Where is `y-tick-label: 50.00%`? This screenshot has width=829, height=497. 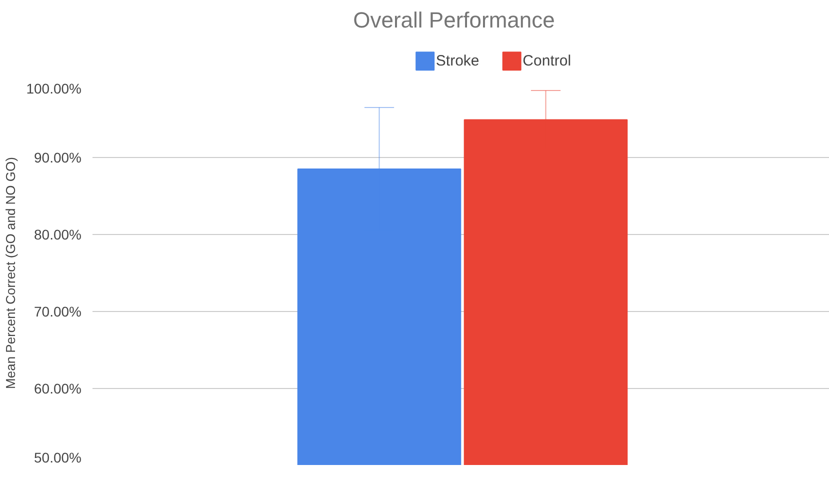
y-tick-label: 50.00% is located at coordinates (58, 458).